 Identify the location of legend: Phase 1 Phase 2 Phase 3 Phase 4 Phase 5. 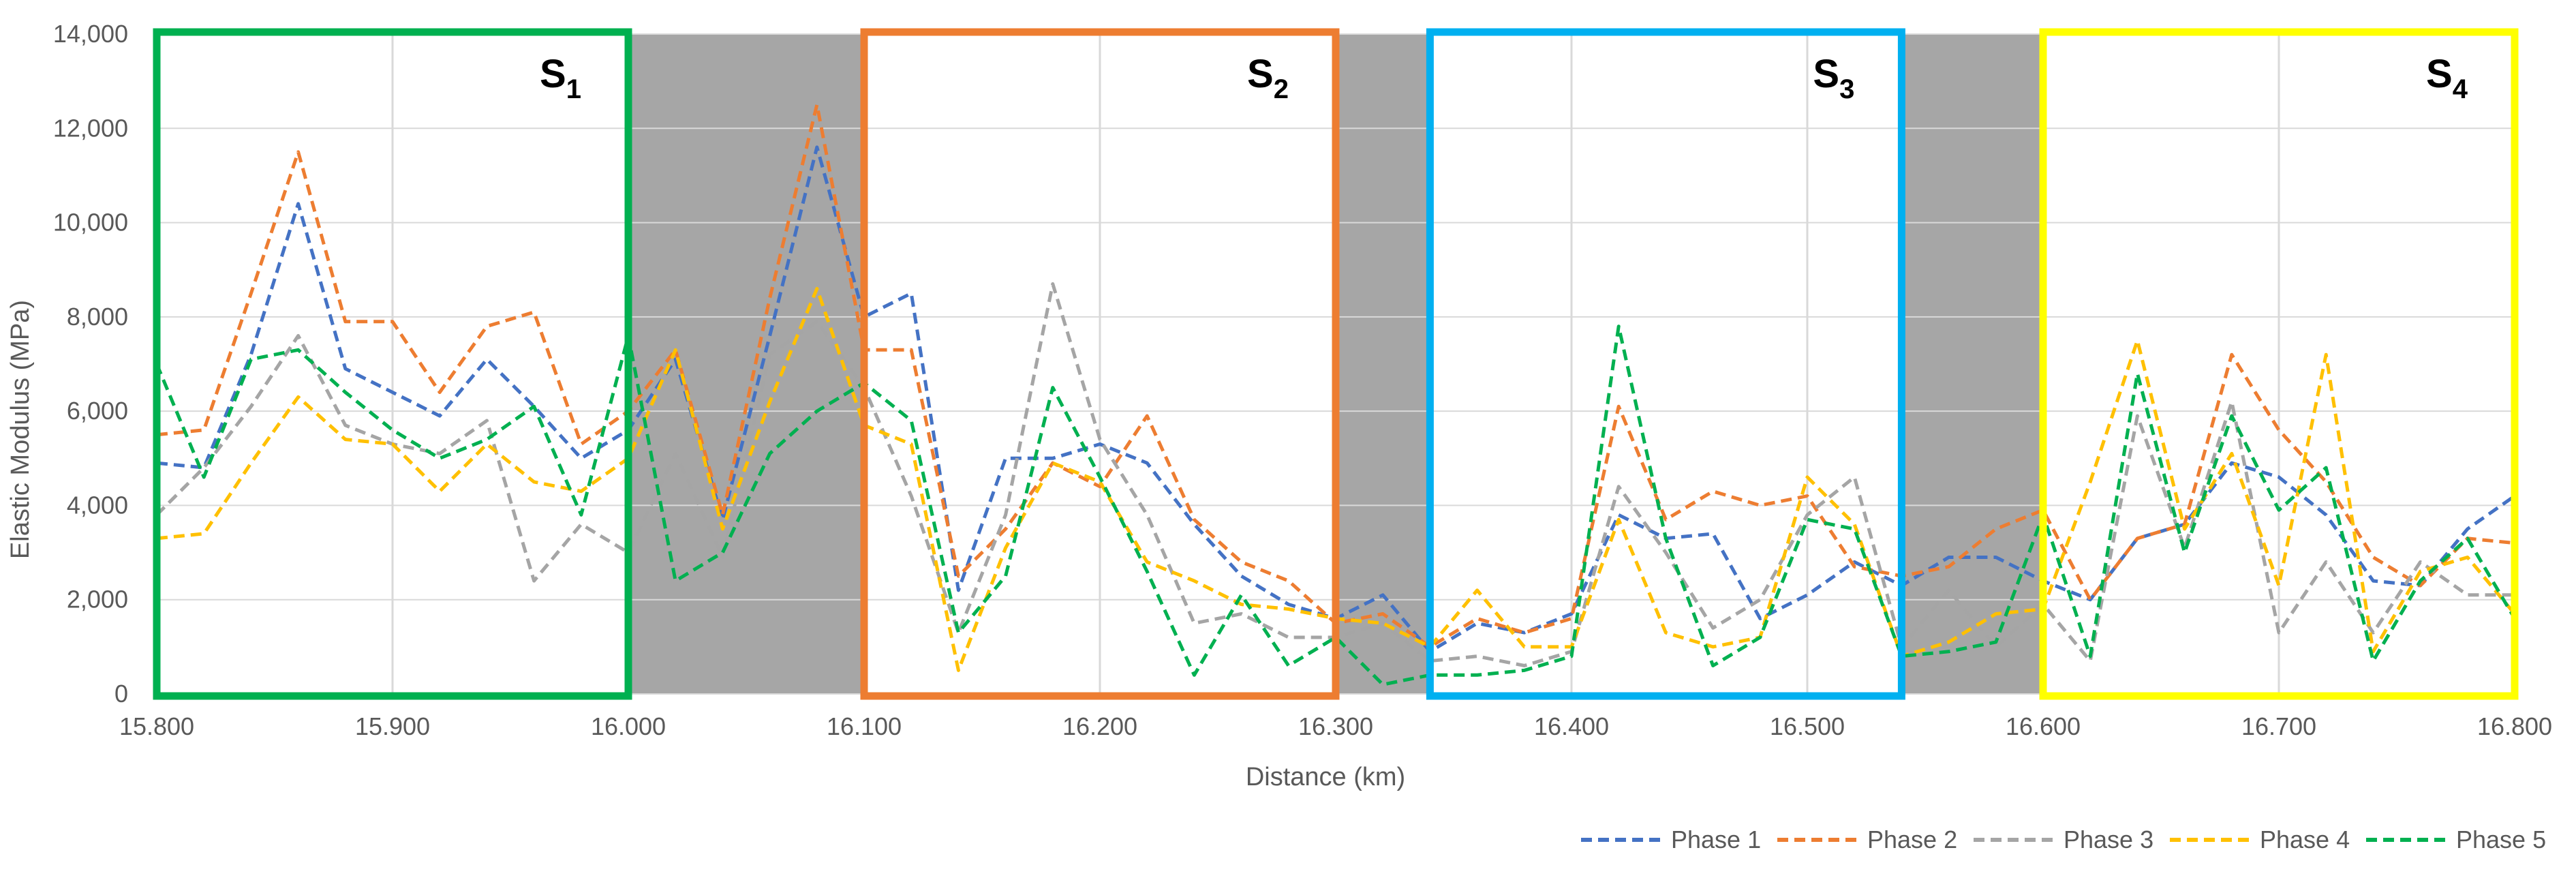
(2063, 840).